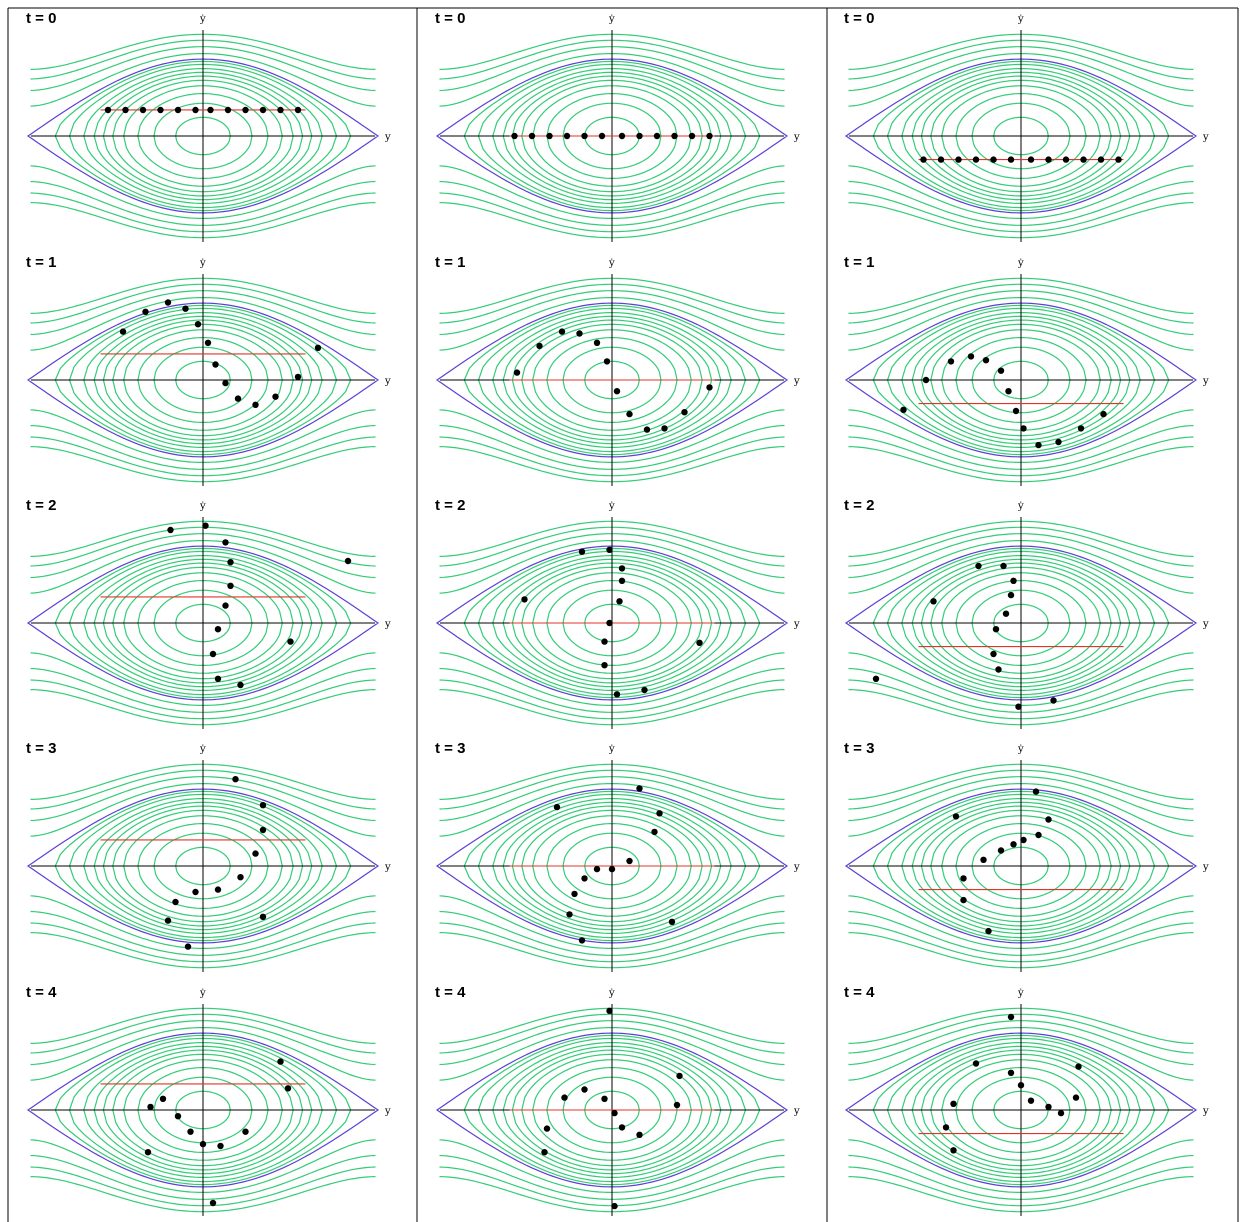  I want to click on phase-panel: y ẏ t = 1, so click(208, 370).